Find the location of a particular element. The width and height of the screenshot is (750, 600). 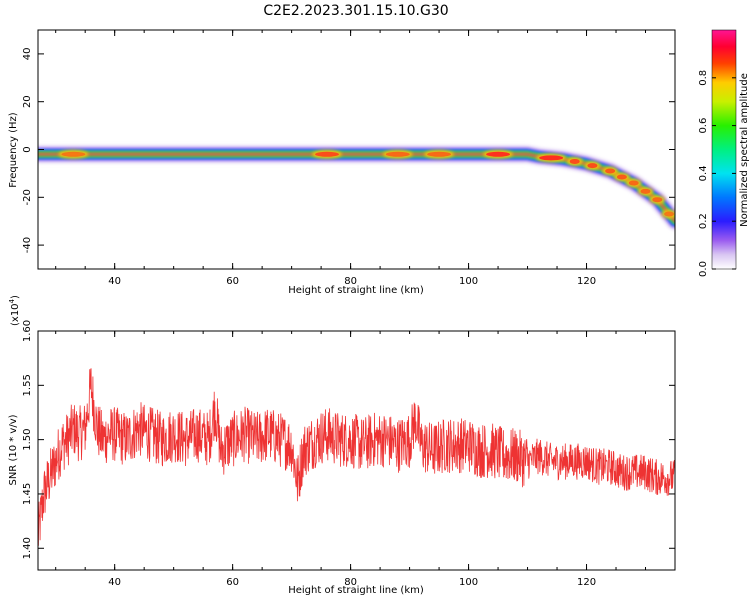

snr-multiplier-base: (x10 is located at coordinates (15, 314).